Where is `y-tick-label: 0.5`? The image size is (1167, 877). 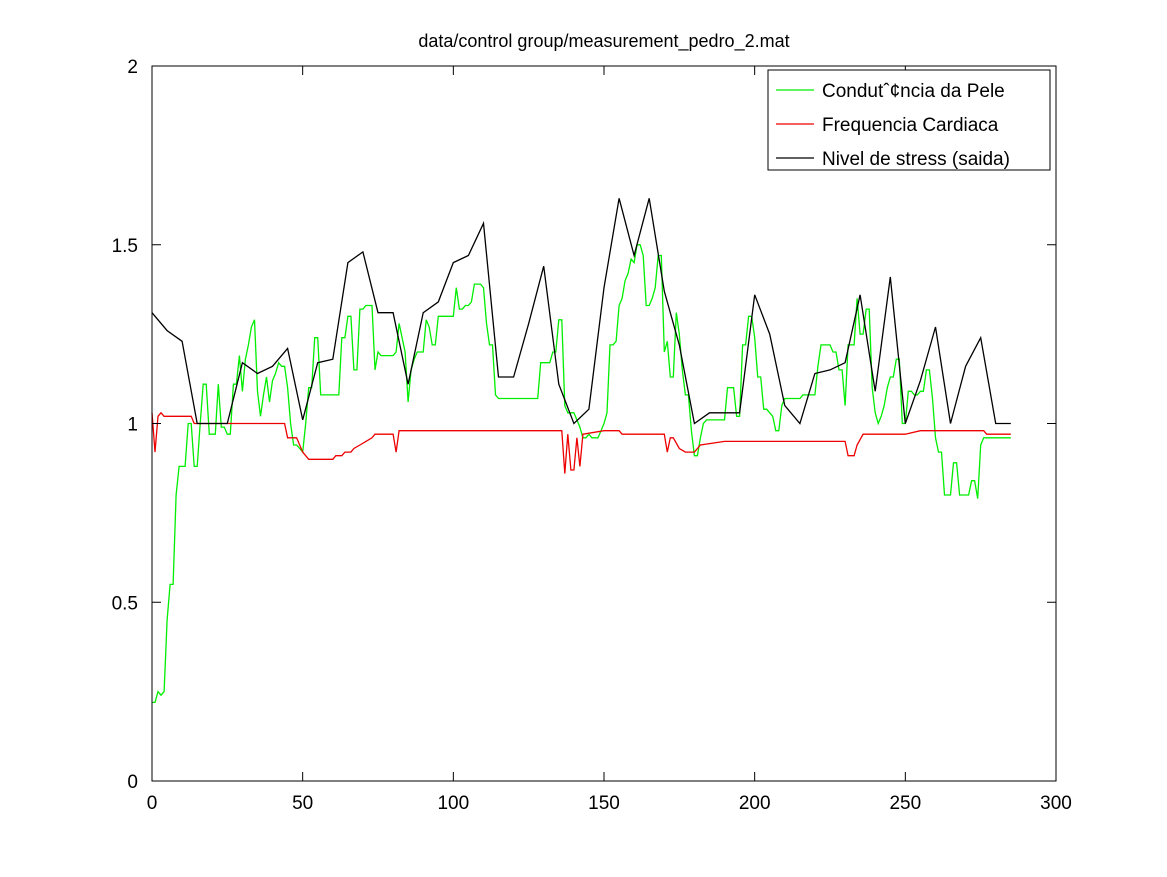 y-tick-label: 0.5 is located at coordinates (125, 603).